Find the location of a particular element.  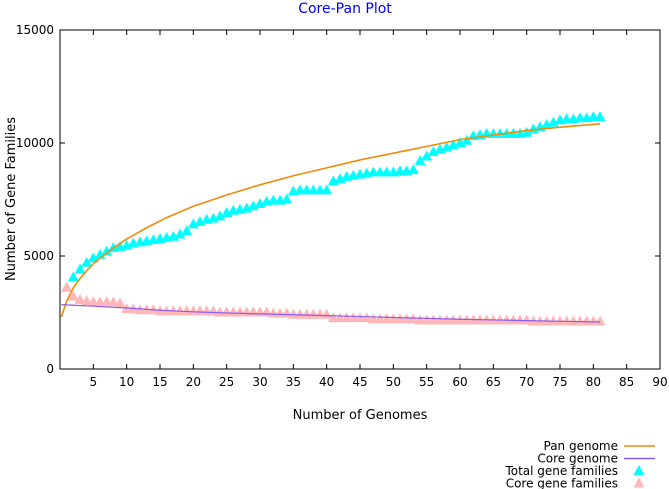

x-tick-label: 25 is located at coordinates (226, 382).